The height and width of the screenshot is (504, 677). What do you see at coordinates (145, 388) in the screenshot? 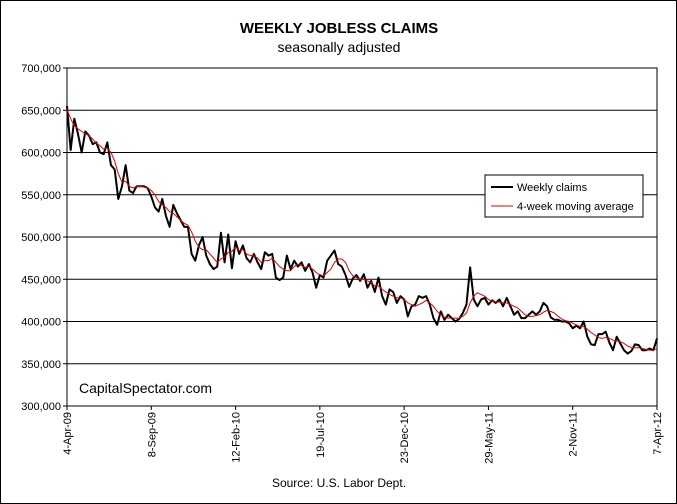
I see `watermark-text: CapitalSpectator.com` at bounding box center [145, 388].